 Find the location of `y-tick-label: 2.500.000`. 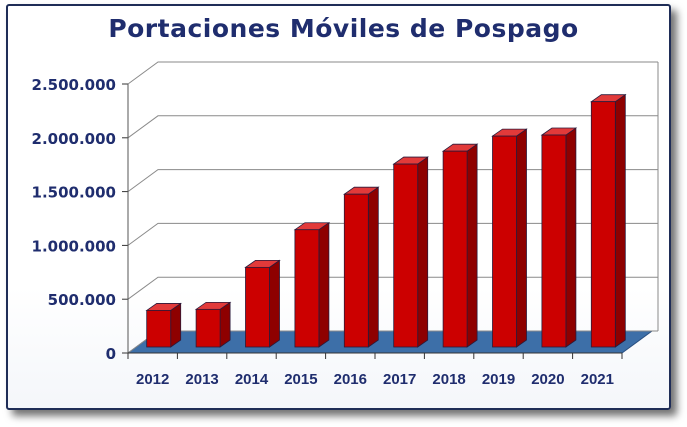

y-tick-label: 2.500.000 is located at coordinates (74, 85).